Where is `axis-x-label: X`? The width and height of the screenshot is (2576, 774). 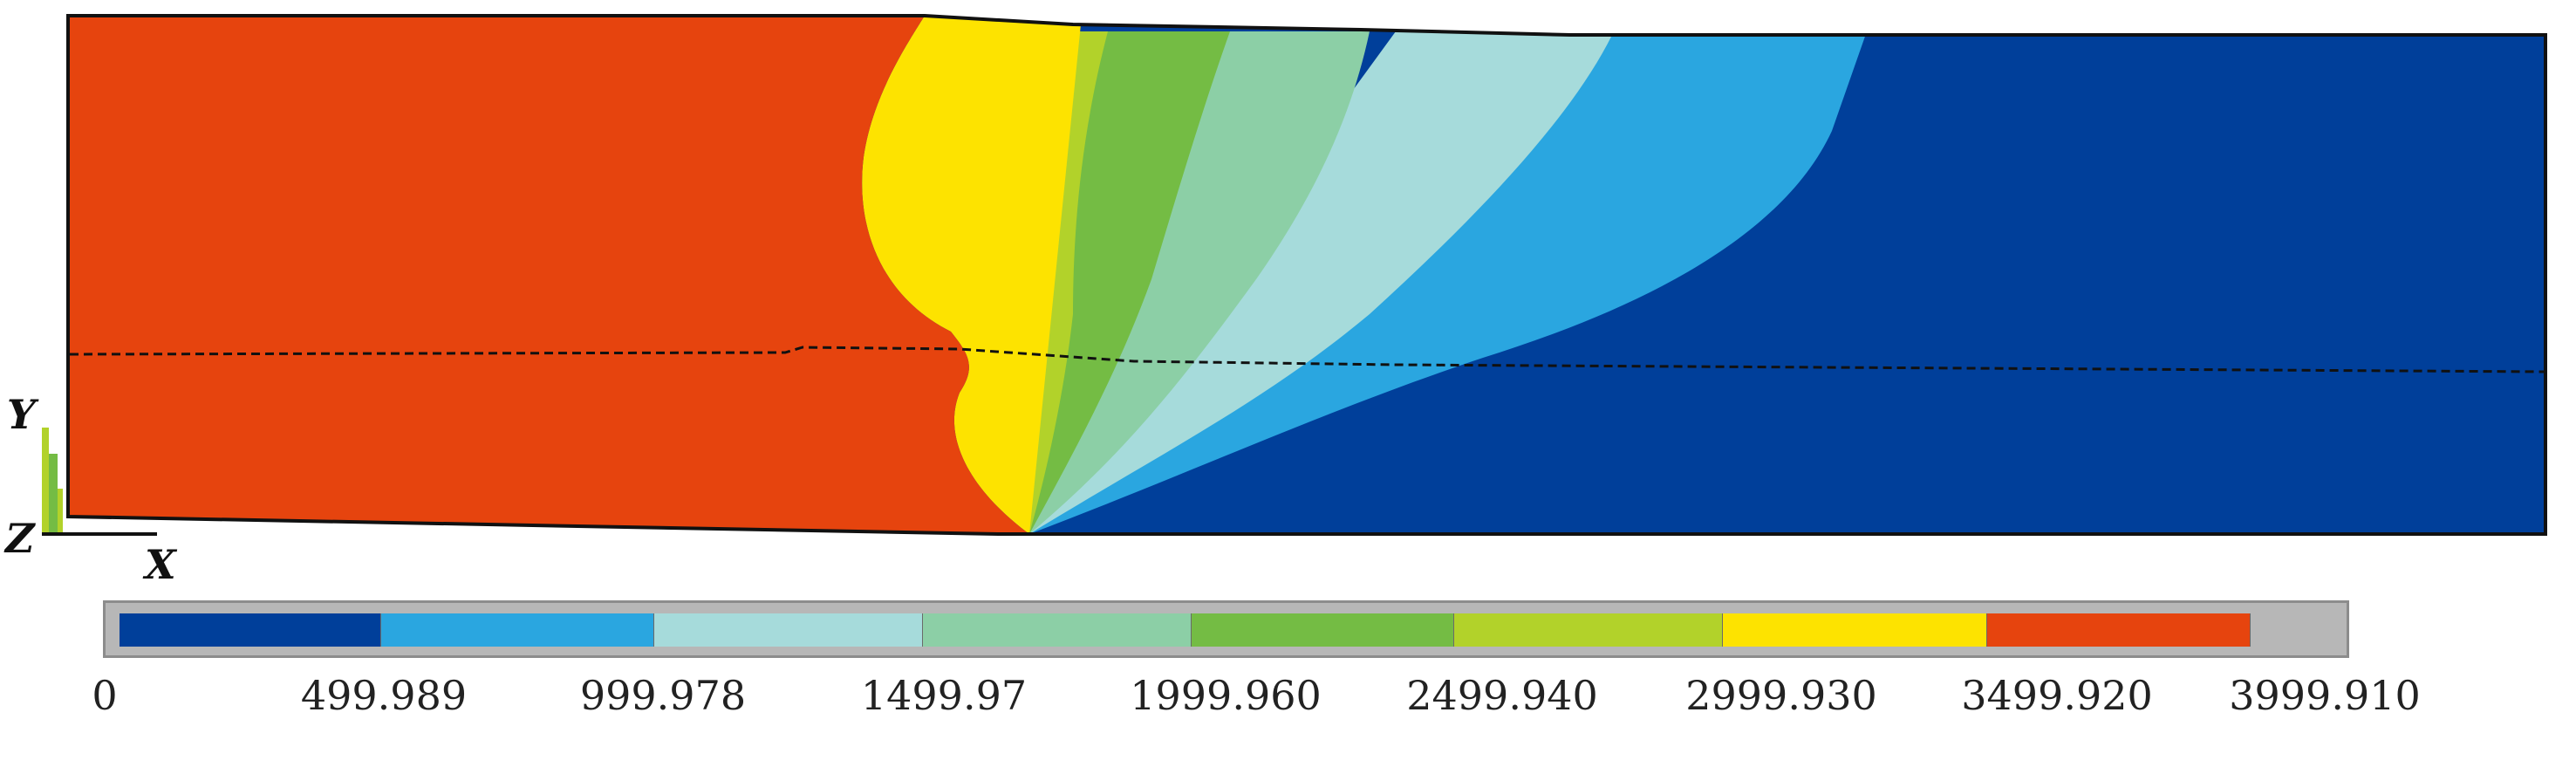 axis-x-label: X is located at coordinates (160, 564).